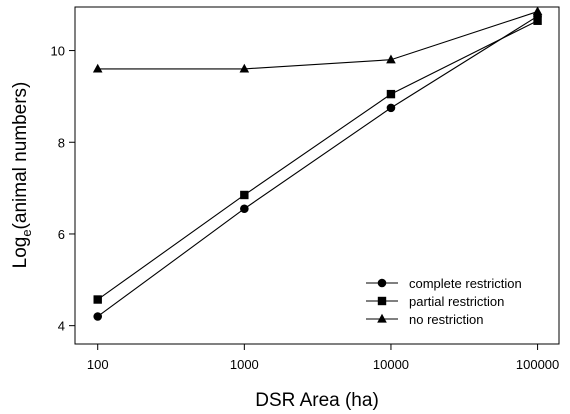 This screenshot has width=570, height=414. Describe the element at coordinates (465, 283) in the screenshot. I see `legend-label: complete restriction` at that location.